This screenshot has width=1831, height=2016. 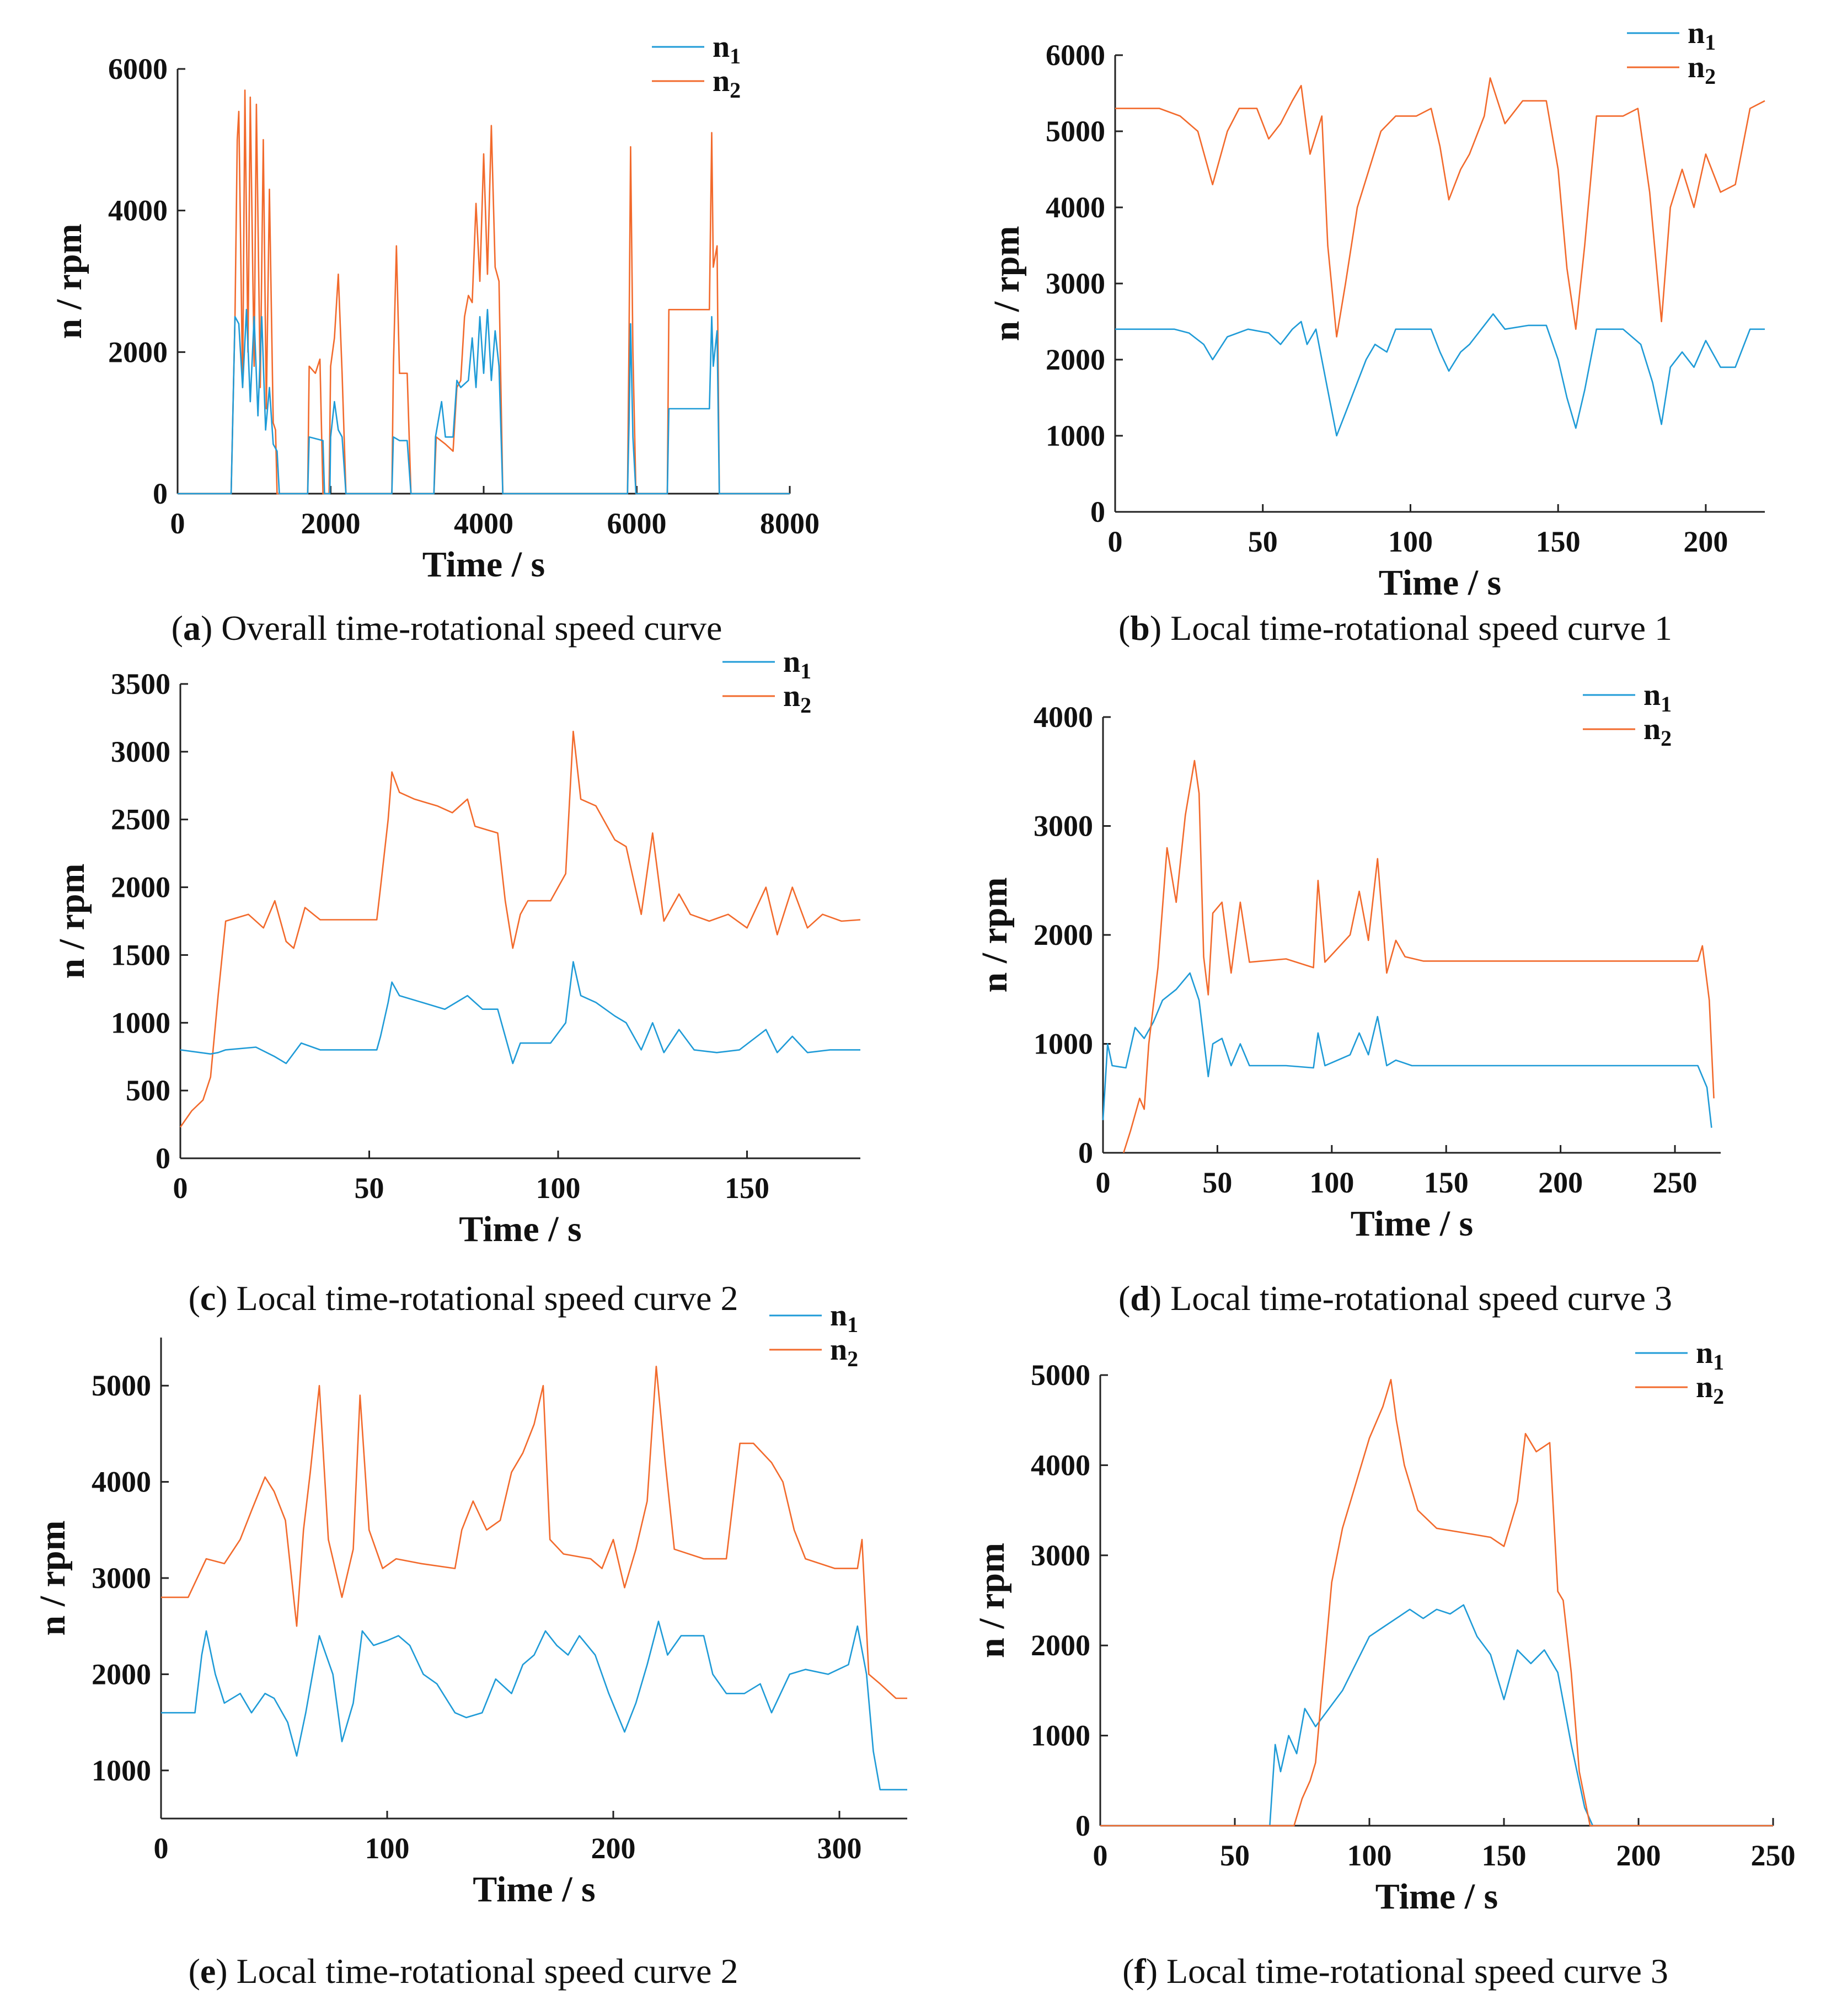 What do you see at coordinates (463, 1298) in the screenshot?
I see `panel-caption: (c) Local time-rotational speed curve 2` at bounding box center [463, 1298].